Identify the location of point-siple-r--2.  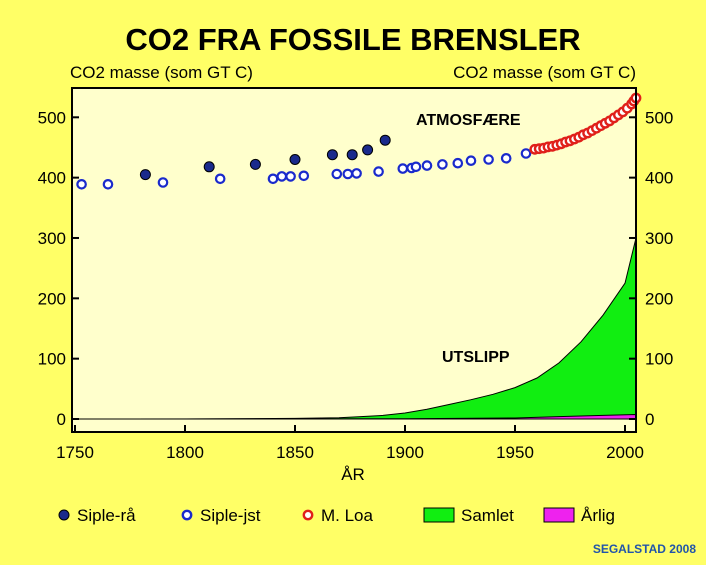
(255, 164).